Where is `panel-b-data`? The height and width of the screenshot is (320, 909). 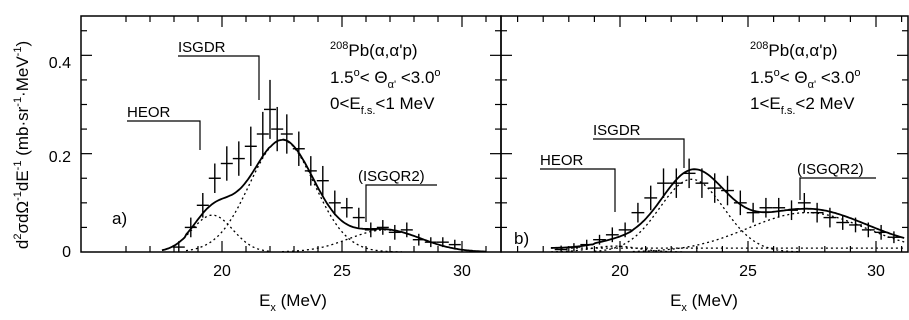 panel-b-data is located at coordinates (727, 205).